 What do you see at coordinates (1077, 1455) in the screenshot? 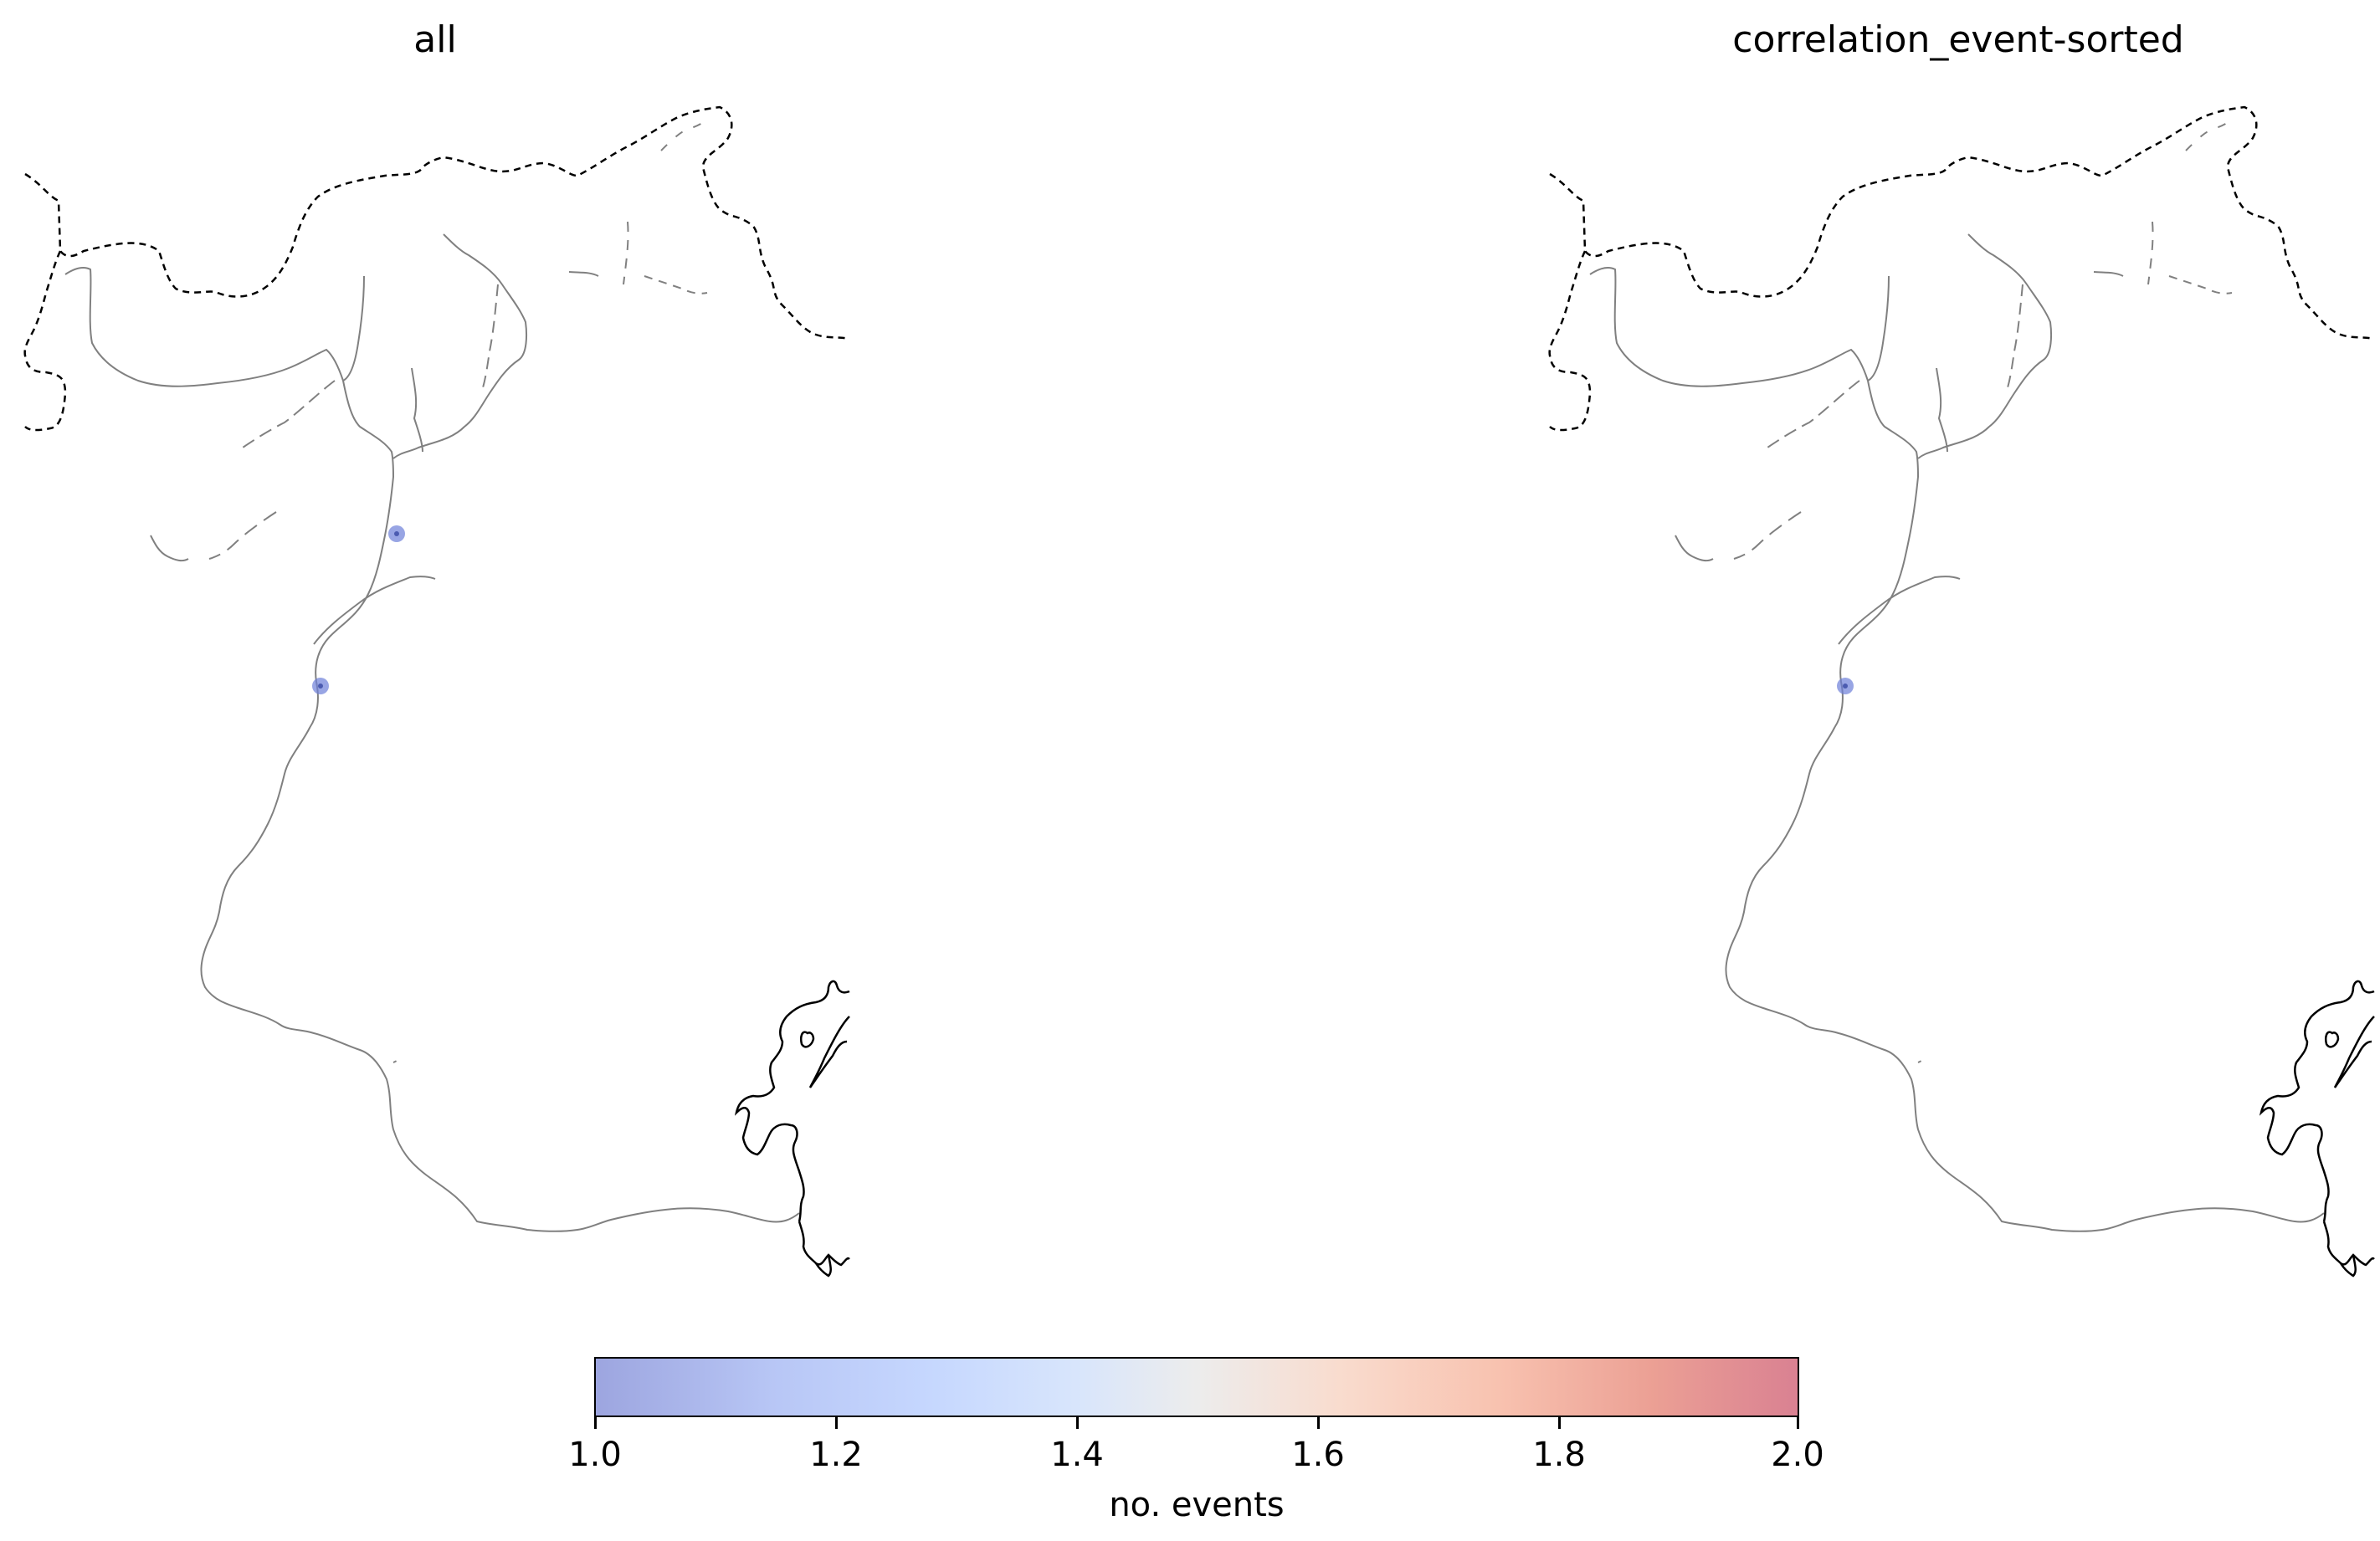
I see `colorbar-tick-label: 1.4` at bounding box center [1077, 1455].